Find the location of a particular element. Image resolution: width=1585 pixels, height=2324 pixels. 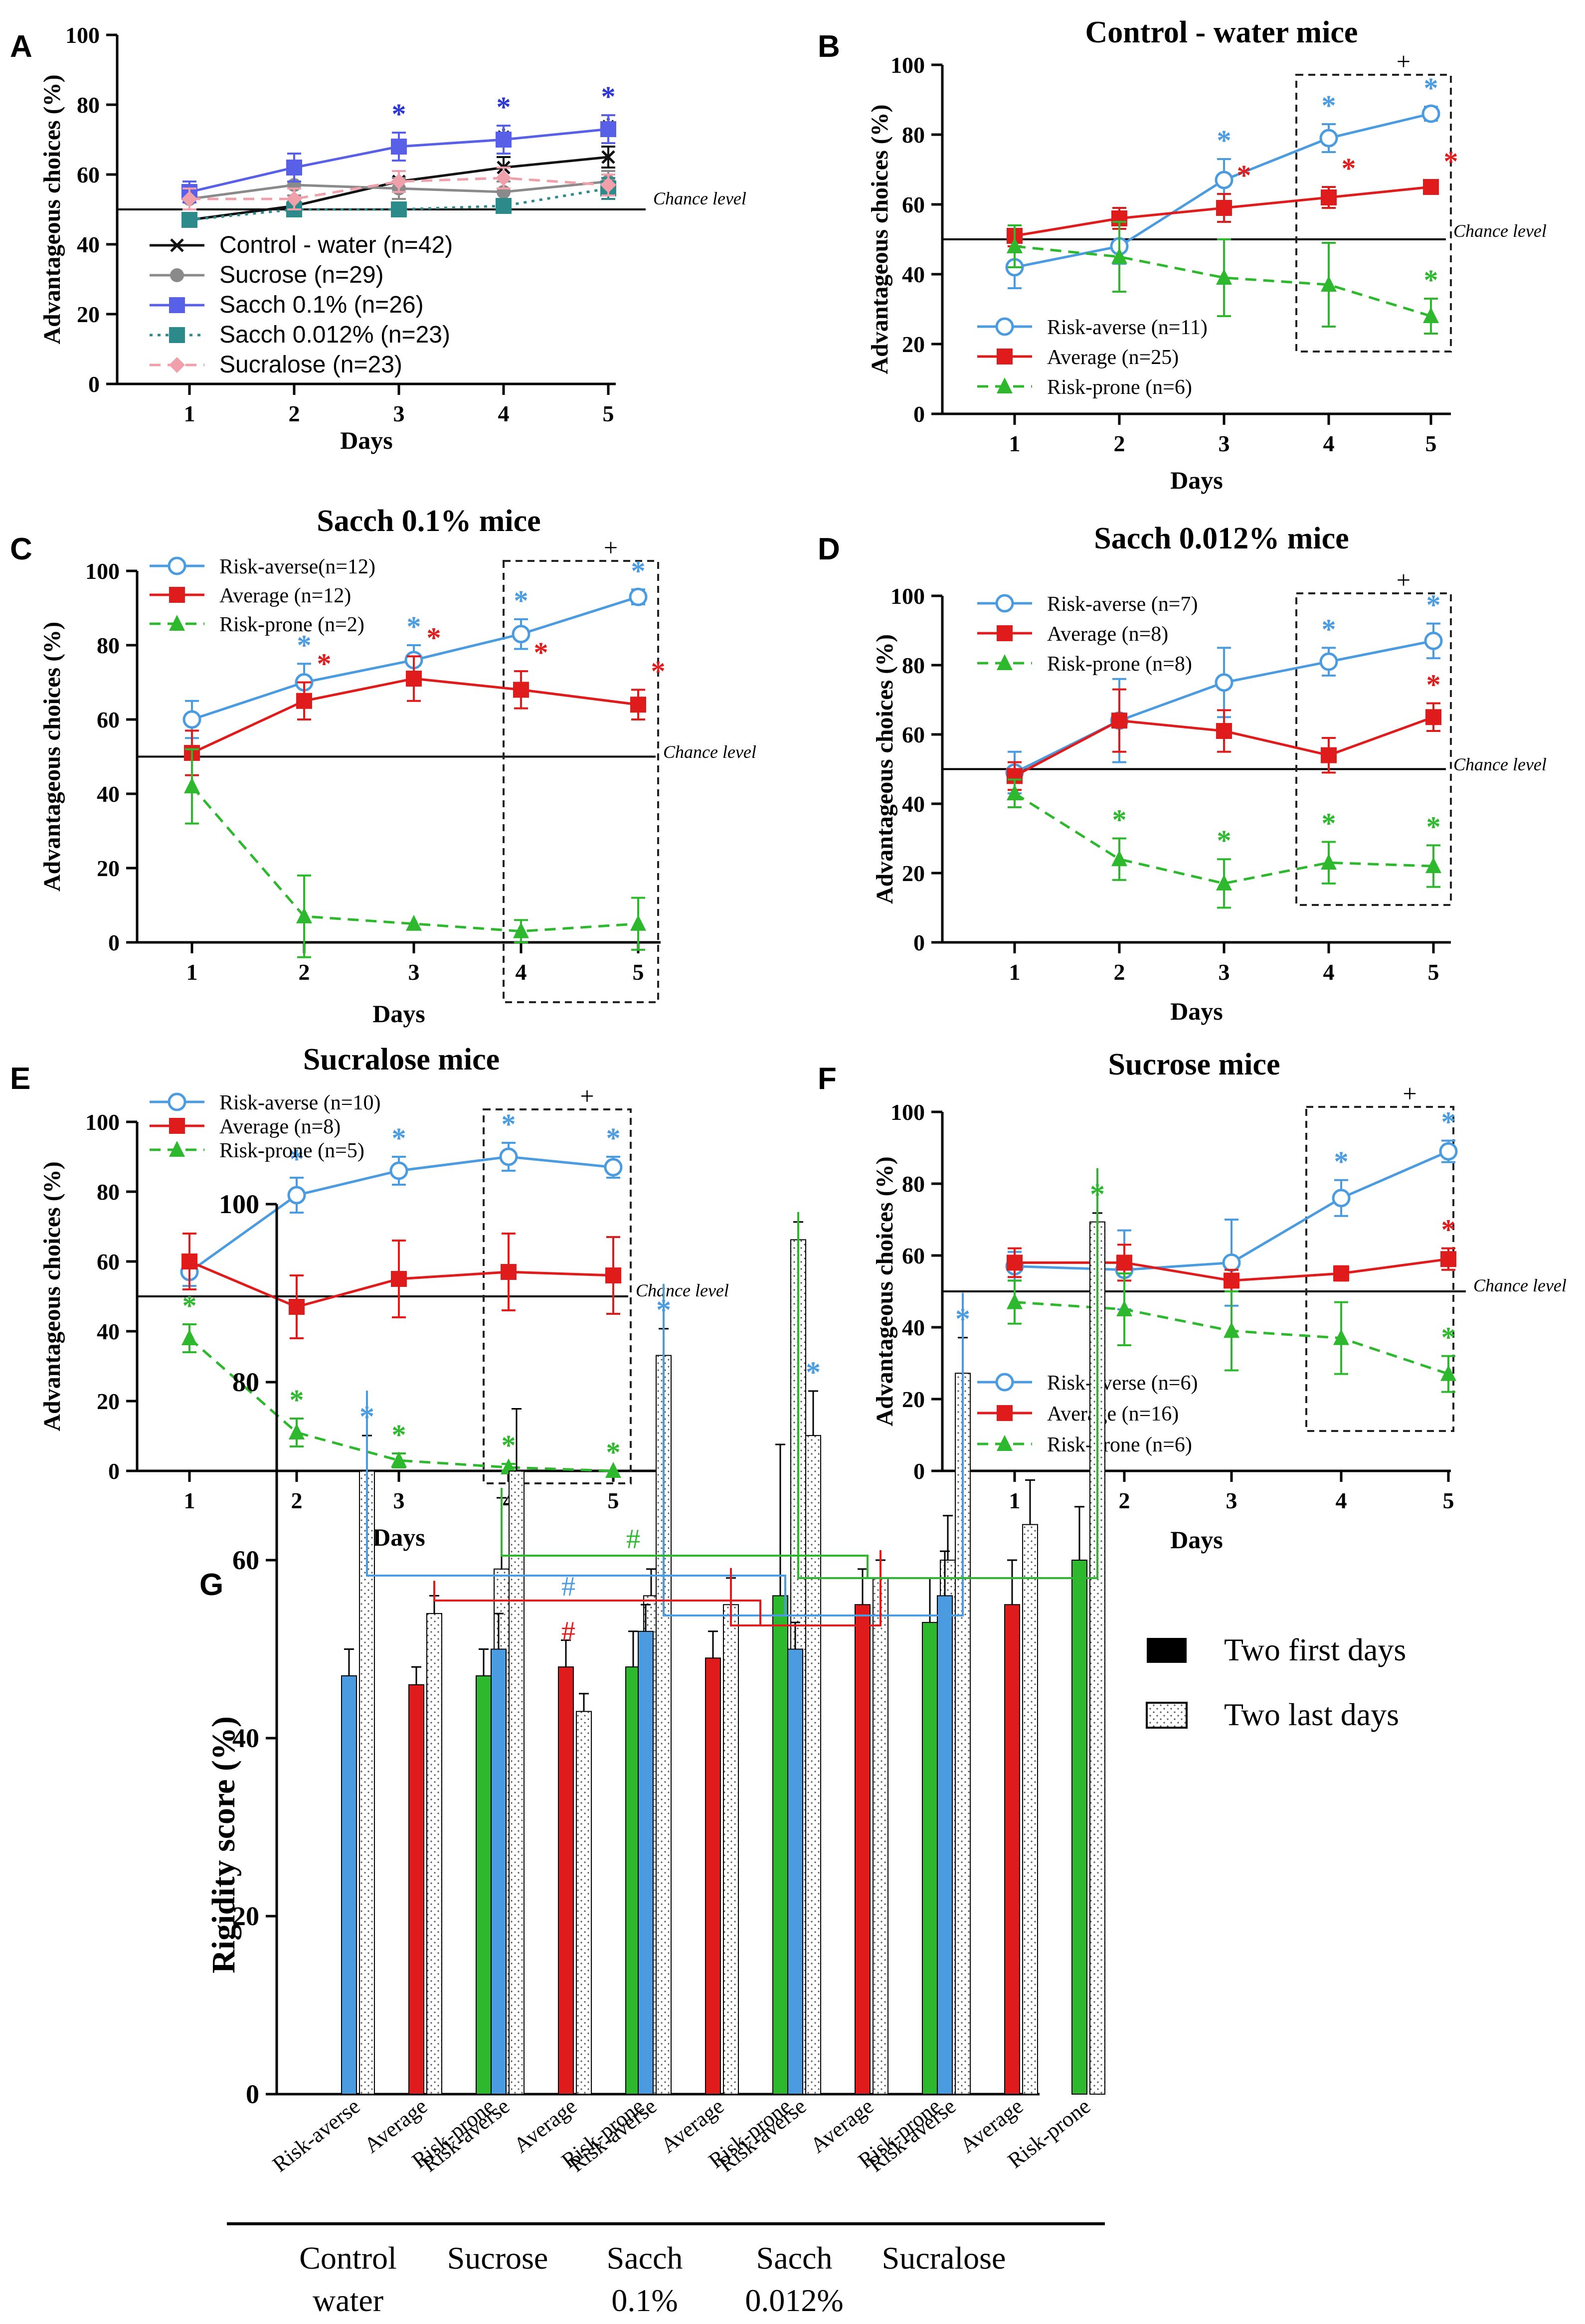

panel-letter: B is located at coordinates (829, 46).